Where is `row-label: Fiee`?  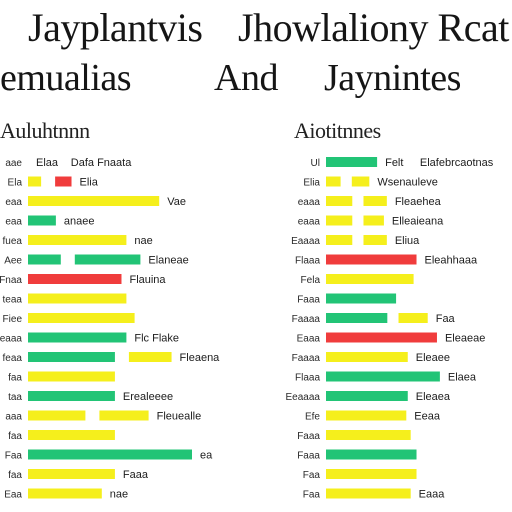
row-label: Fiee is located at coordinates (13, 319).